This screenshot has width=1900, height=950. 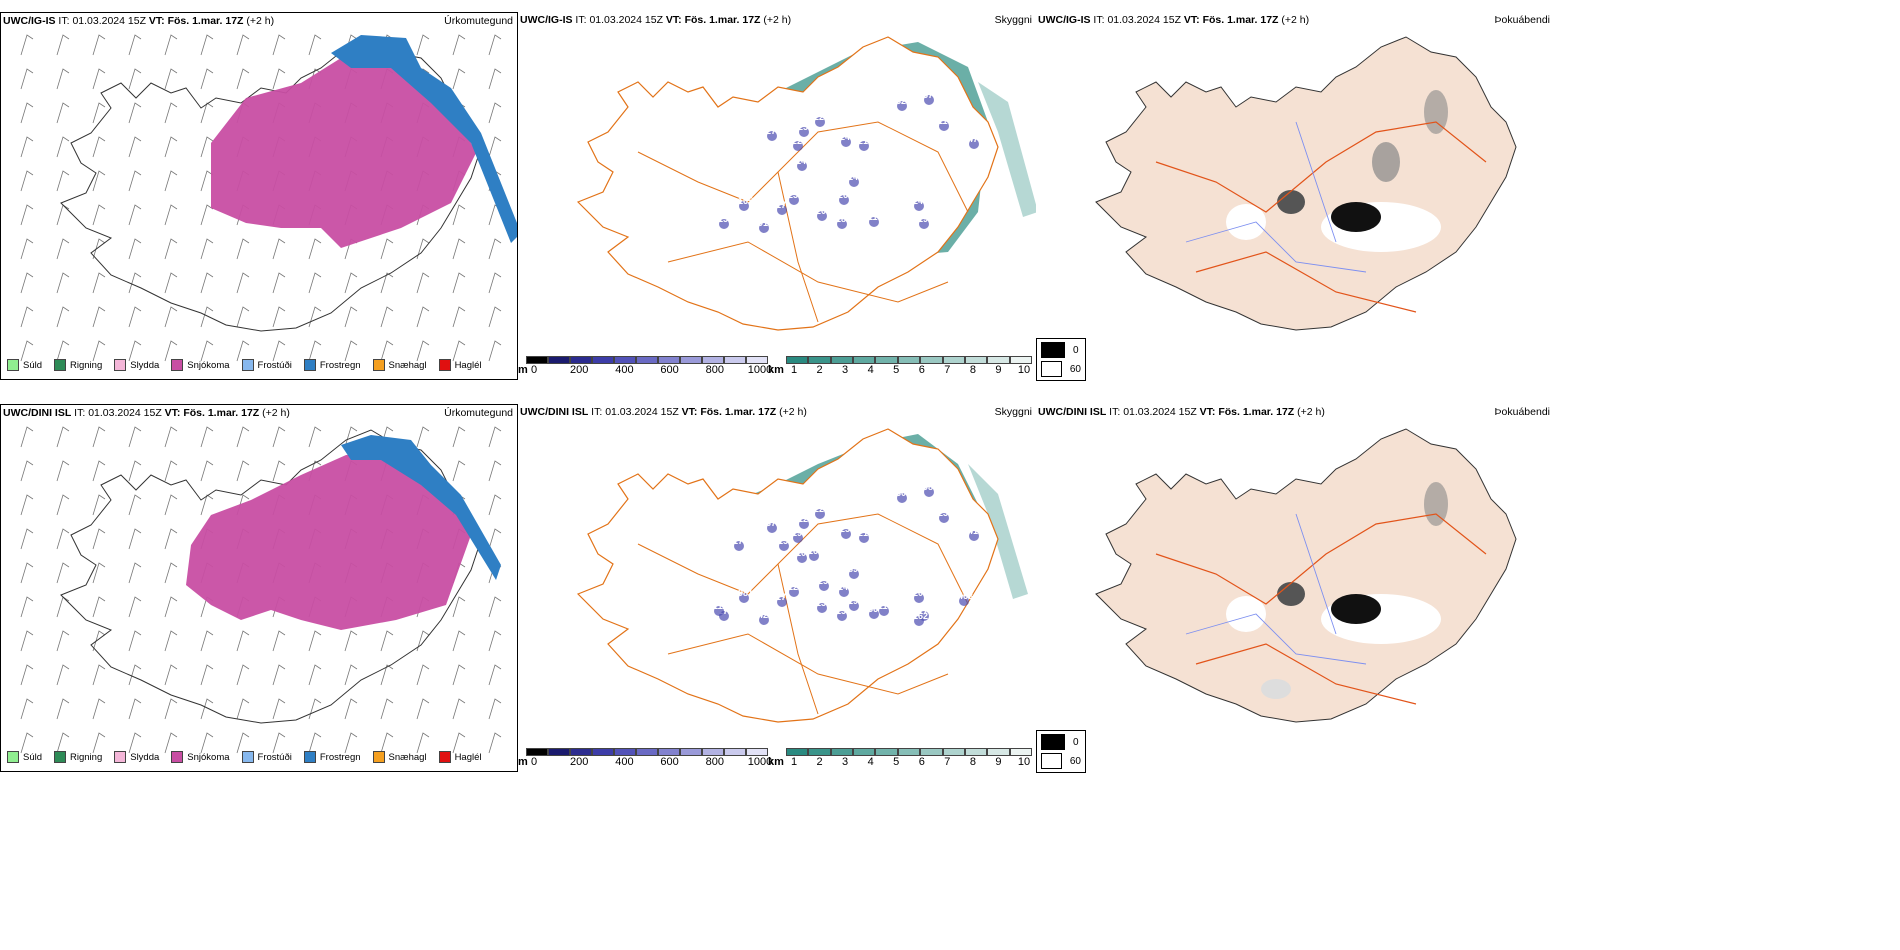 What do you see at coordinates (1291, 202) in the screenshot?
I see `fog-blob` at bounding box center [1291, 202].